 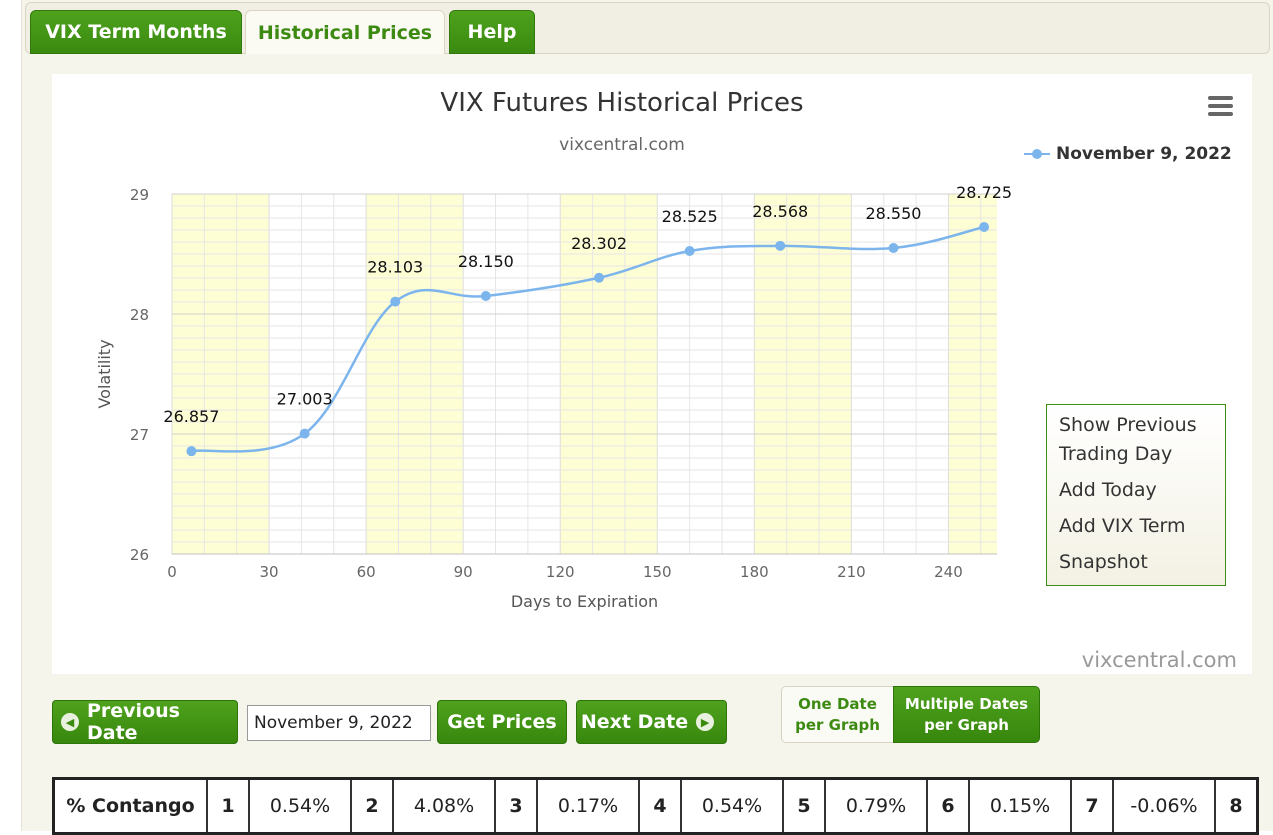 I want to click on month-cell: 3, so click(x=516, y=806).